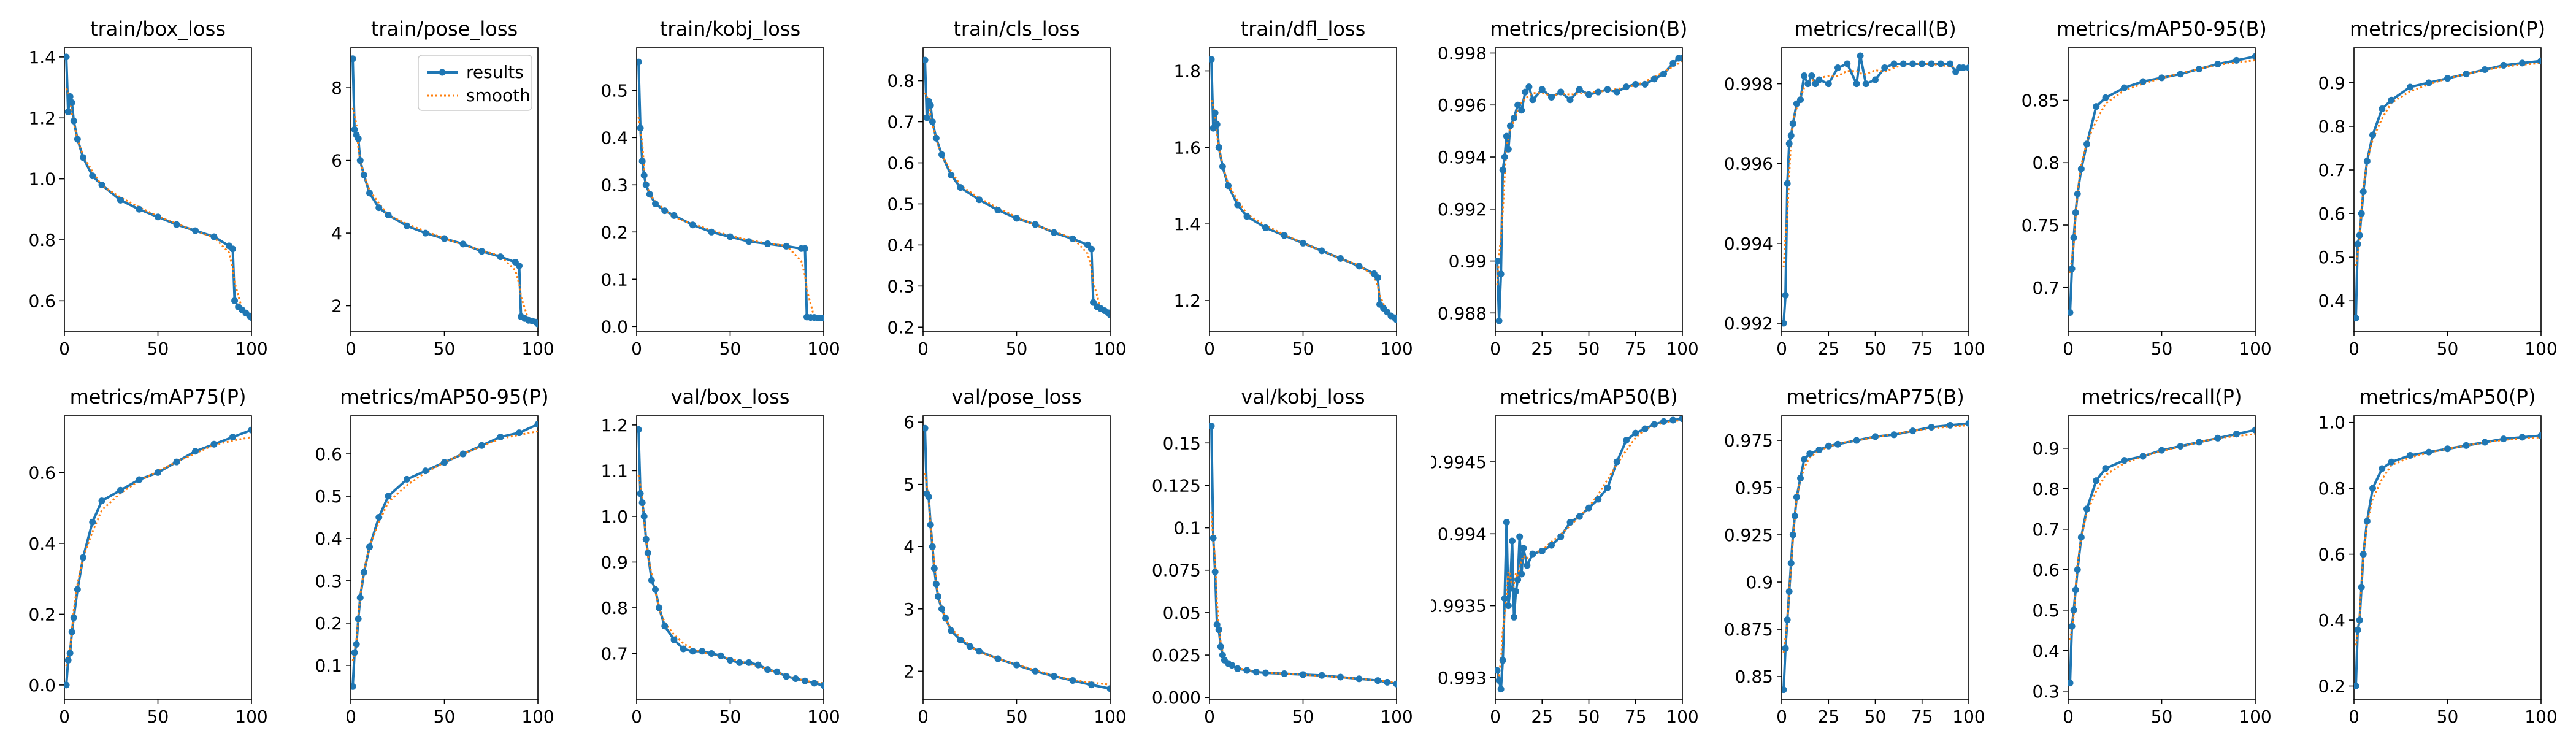 Image resolution: width=2576 pixels, height=736 pixels. Describe the element at coordinates (1748, 164) in the screenshot. I see `y-tick-label: 0.996` at that location.